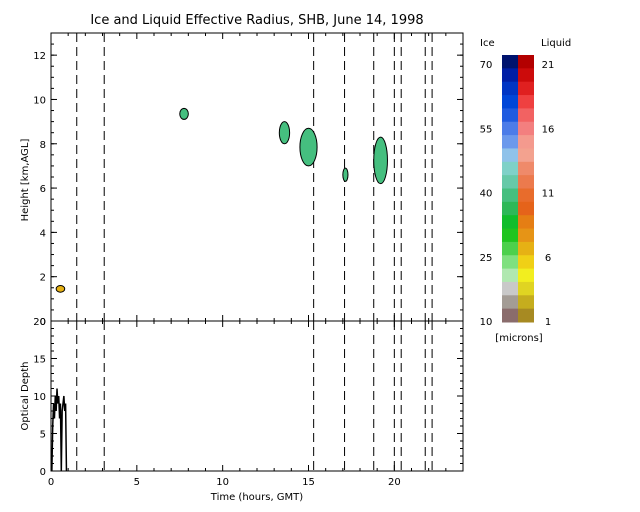 The height and width of the screenshot is (512, 640). Describe the element at coordinates (486, 65) in the screenshot. I see `colorbar-ice-tick: 70` at that location.